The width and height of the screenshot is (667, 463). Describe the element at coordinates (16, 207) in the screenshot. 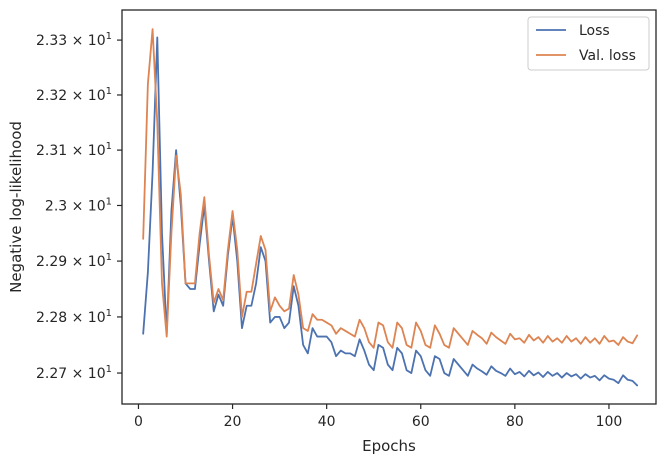

I see `y-axis-label: Negative log-likelihood` at that location.